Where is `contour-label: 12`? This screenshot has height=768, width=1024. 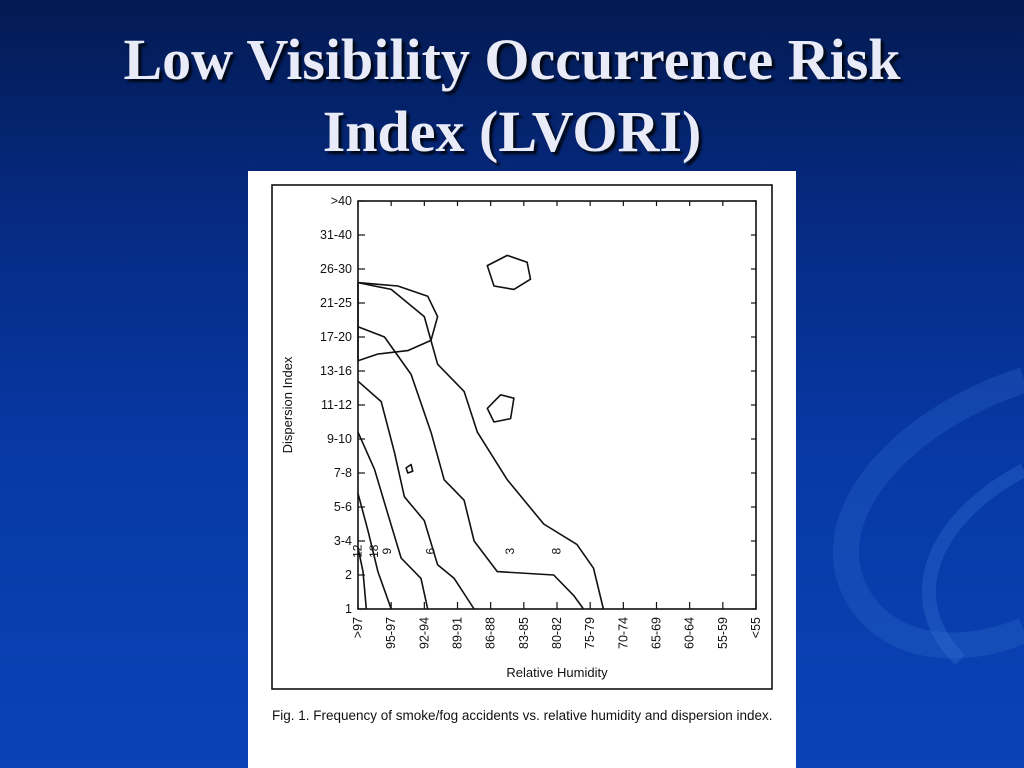
contour-label: 12 is located at coordinates (357, 551).